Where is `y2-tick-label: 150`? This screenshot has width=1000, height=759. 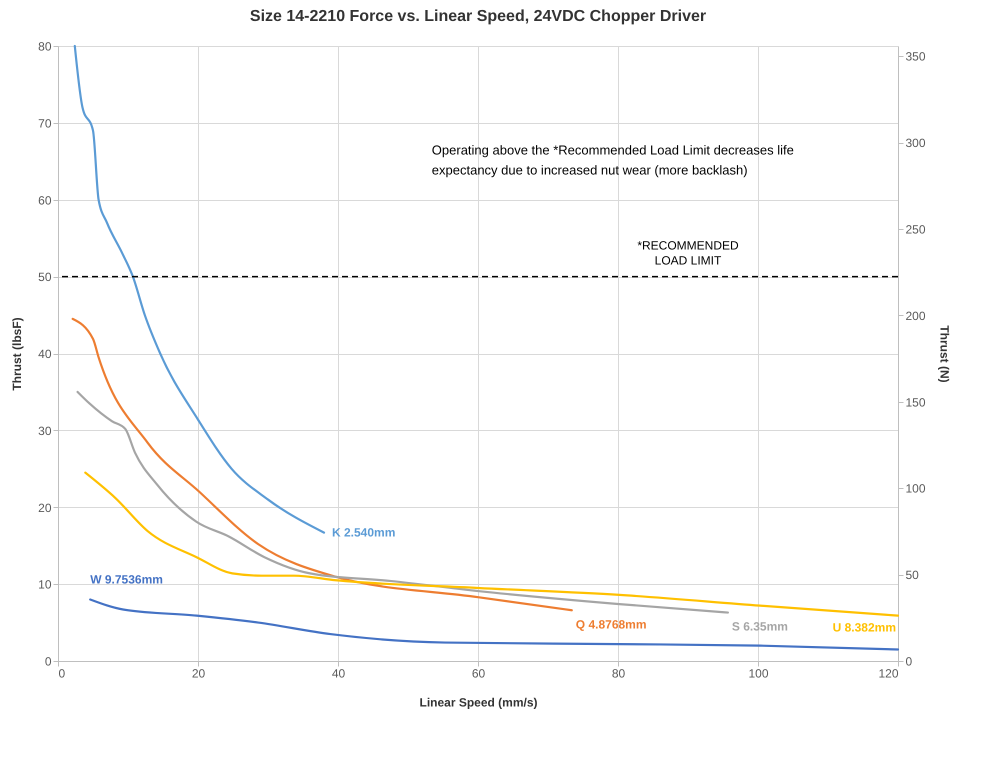
y2-tick-label: 150 is located at coordinates (916, 402).